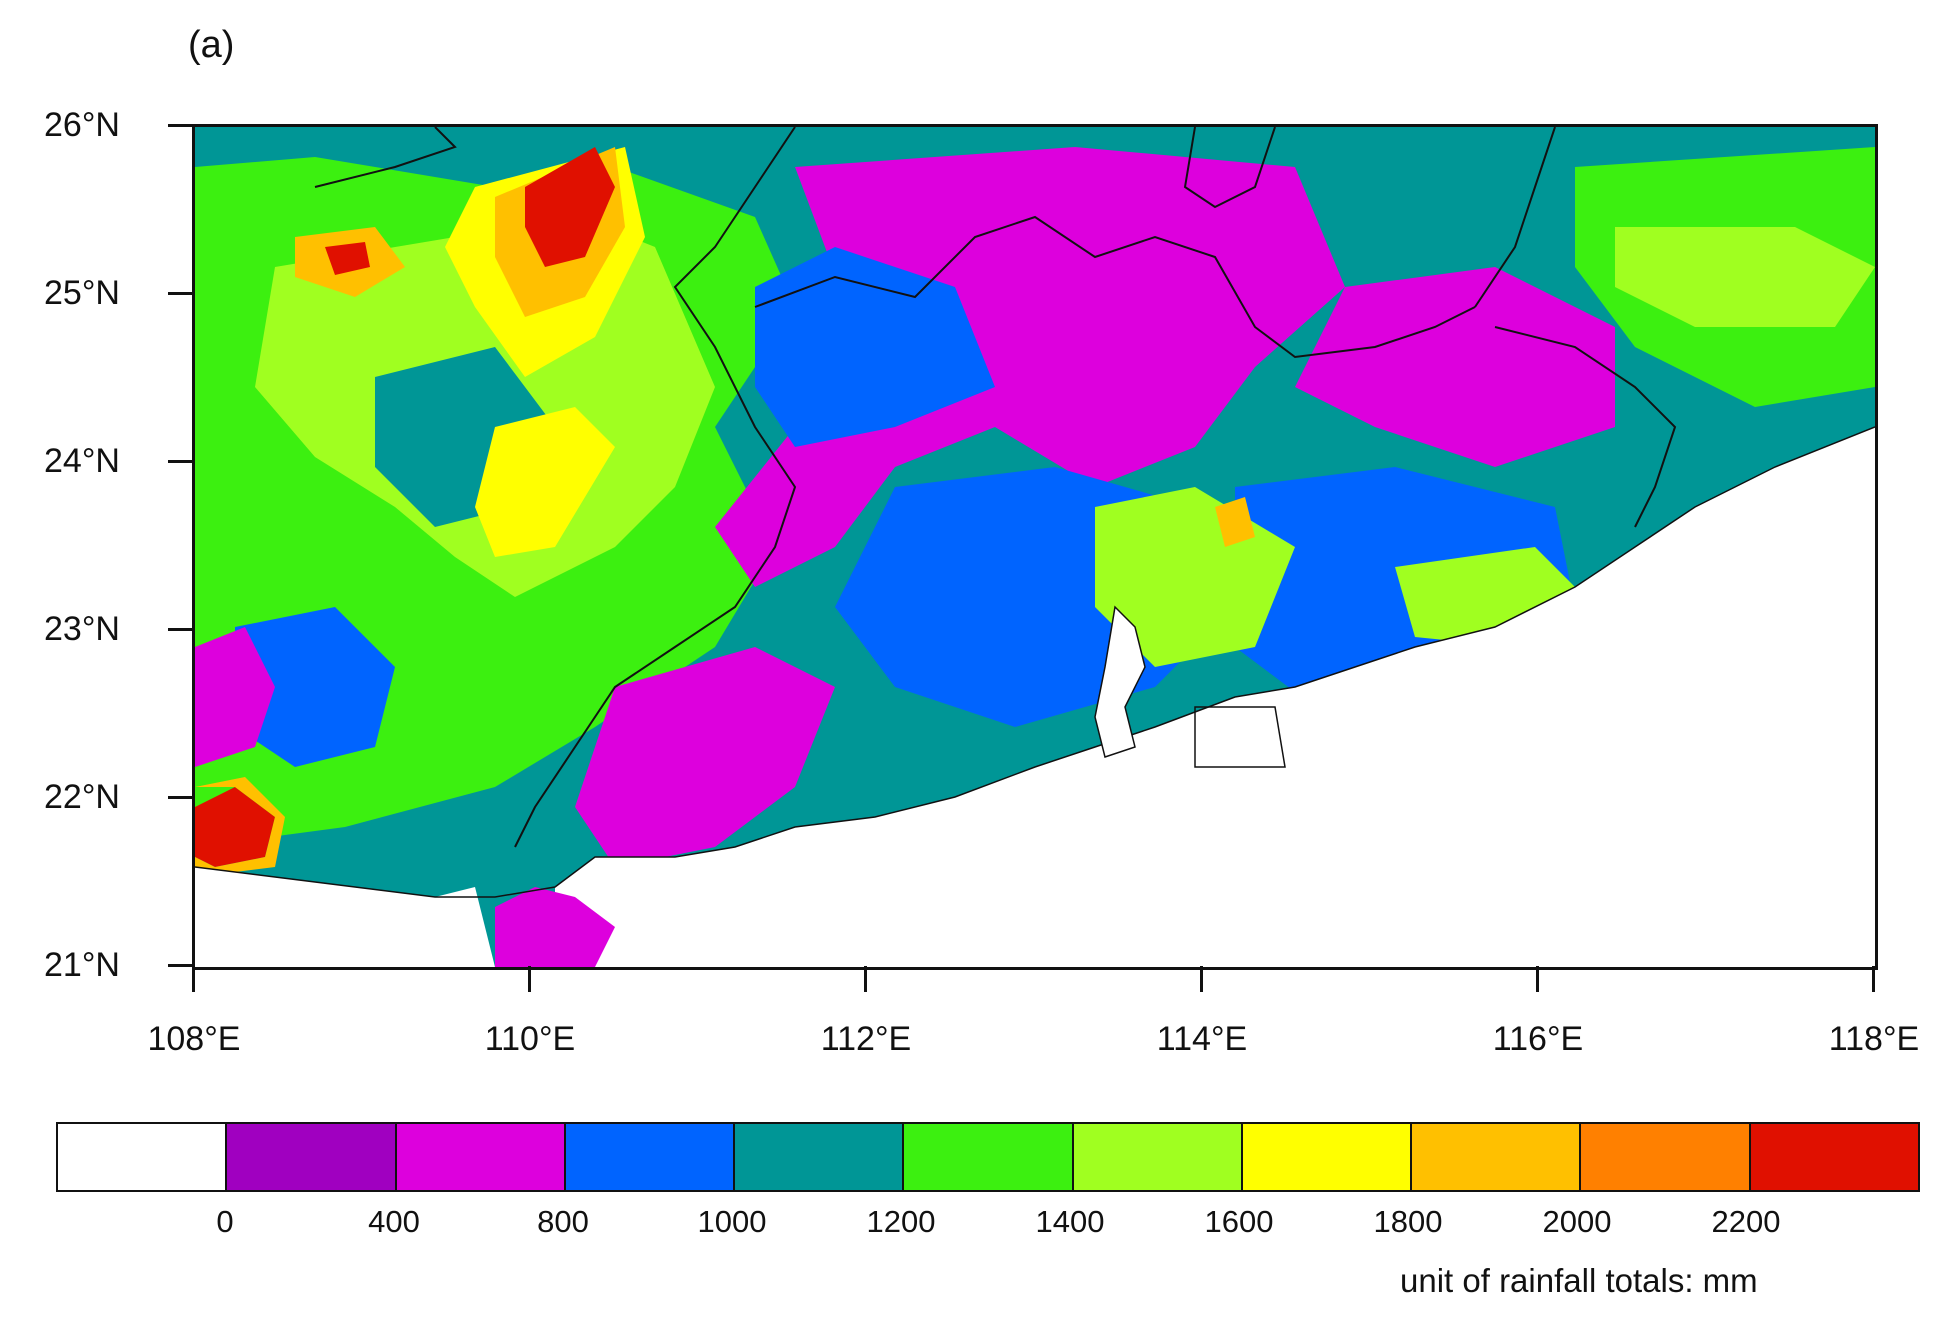  I want to click on leizhou-peninsula, so click(555, 927).